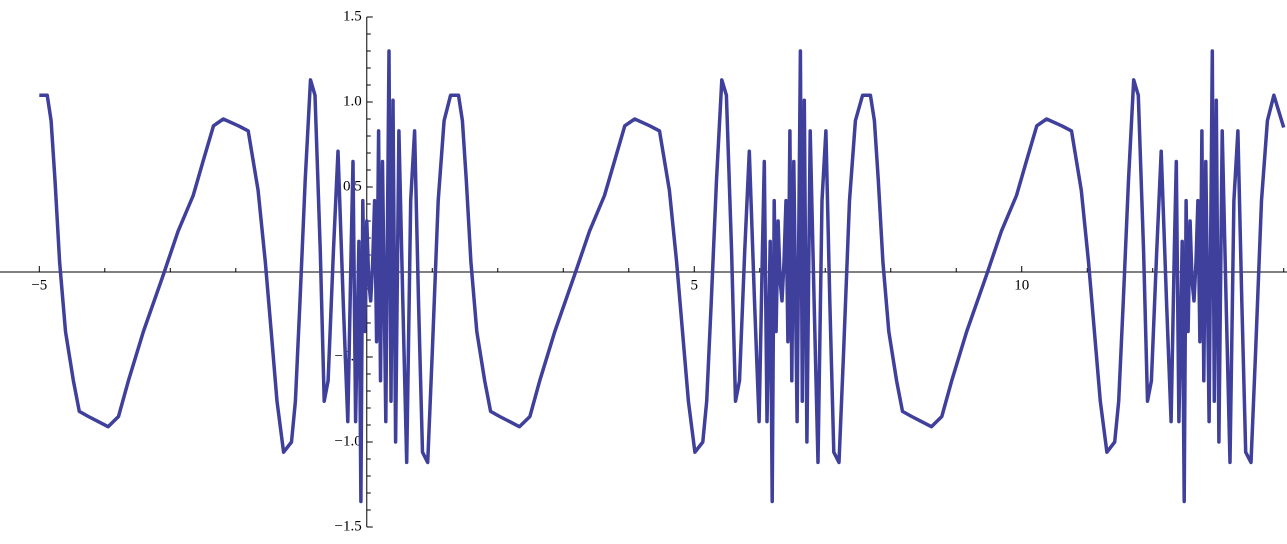  Describe the element at coordinates (348, 526) in the screenshot. I see `y-tick-label: −1.5` at that location.